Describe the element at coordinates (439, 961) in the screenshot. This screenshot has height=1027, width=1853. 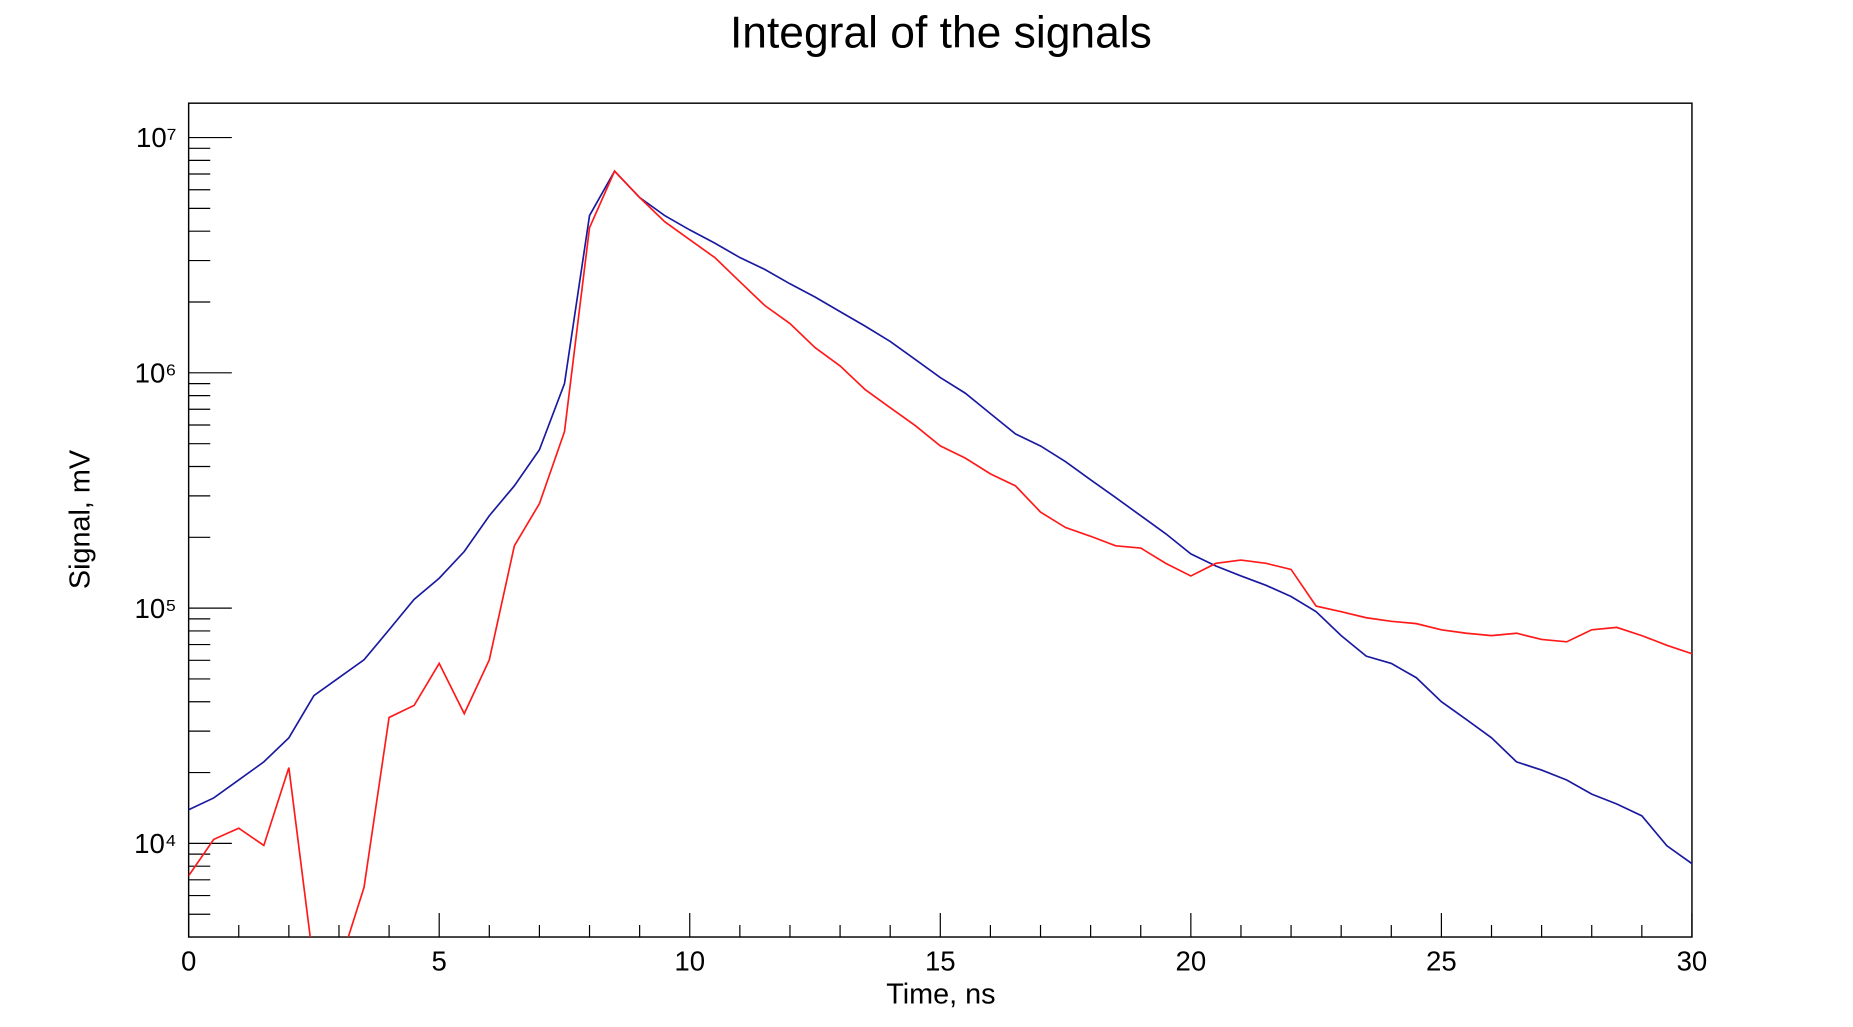
I see `x-tick-label: 5` at that location.